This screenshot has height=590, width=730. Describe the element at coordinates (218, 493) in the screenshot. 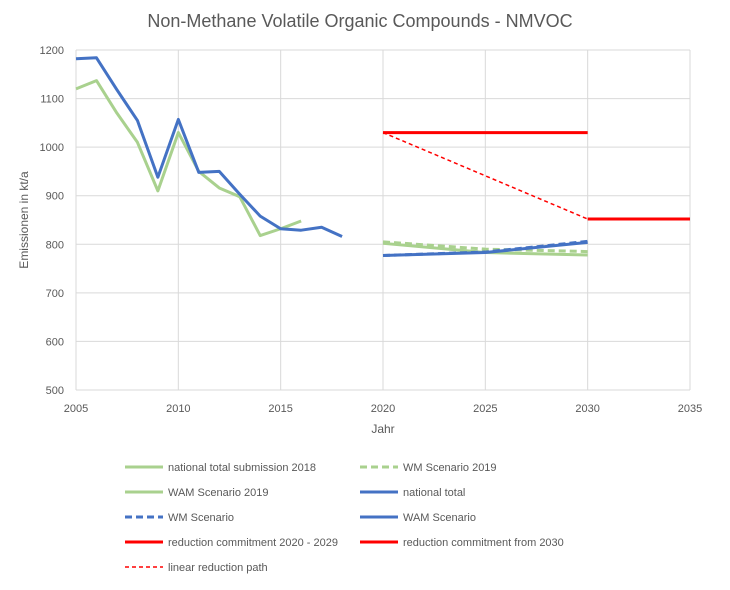

I see `legend-label: WAM Scenario 2019` at that location.